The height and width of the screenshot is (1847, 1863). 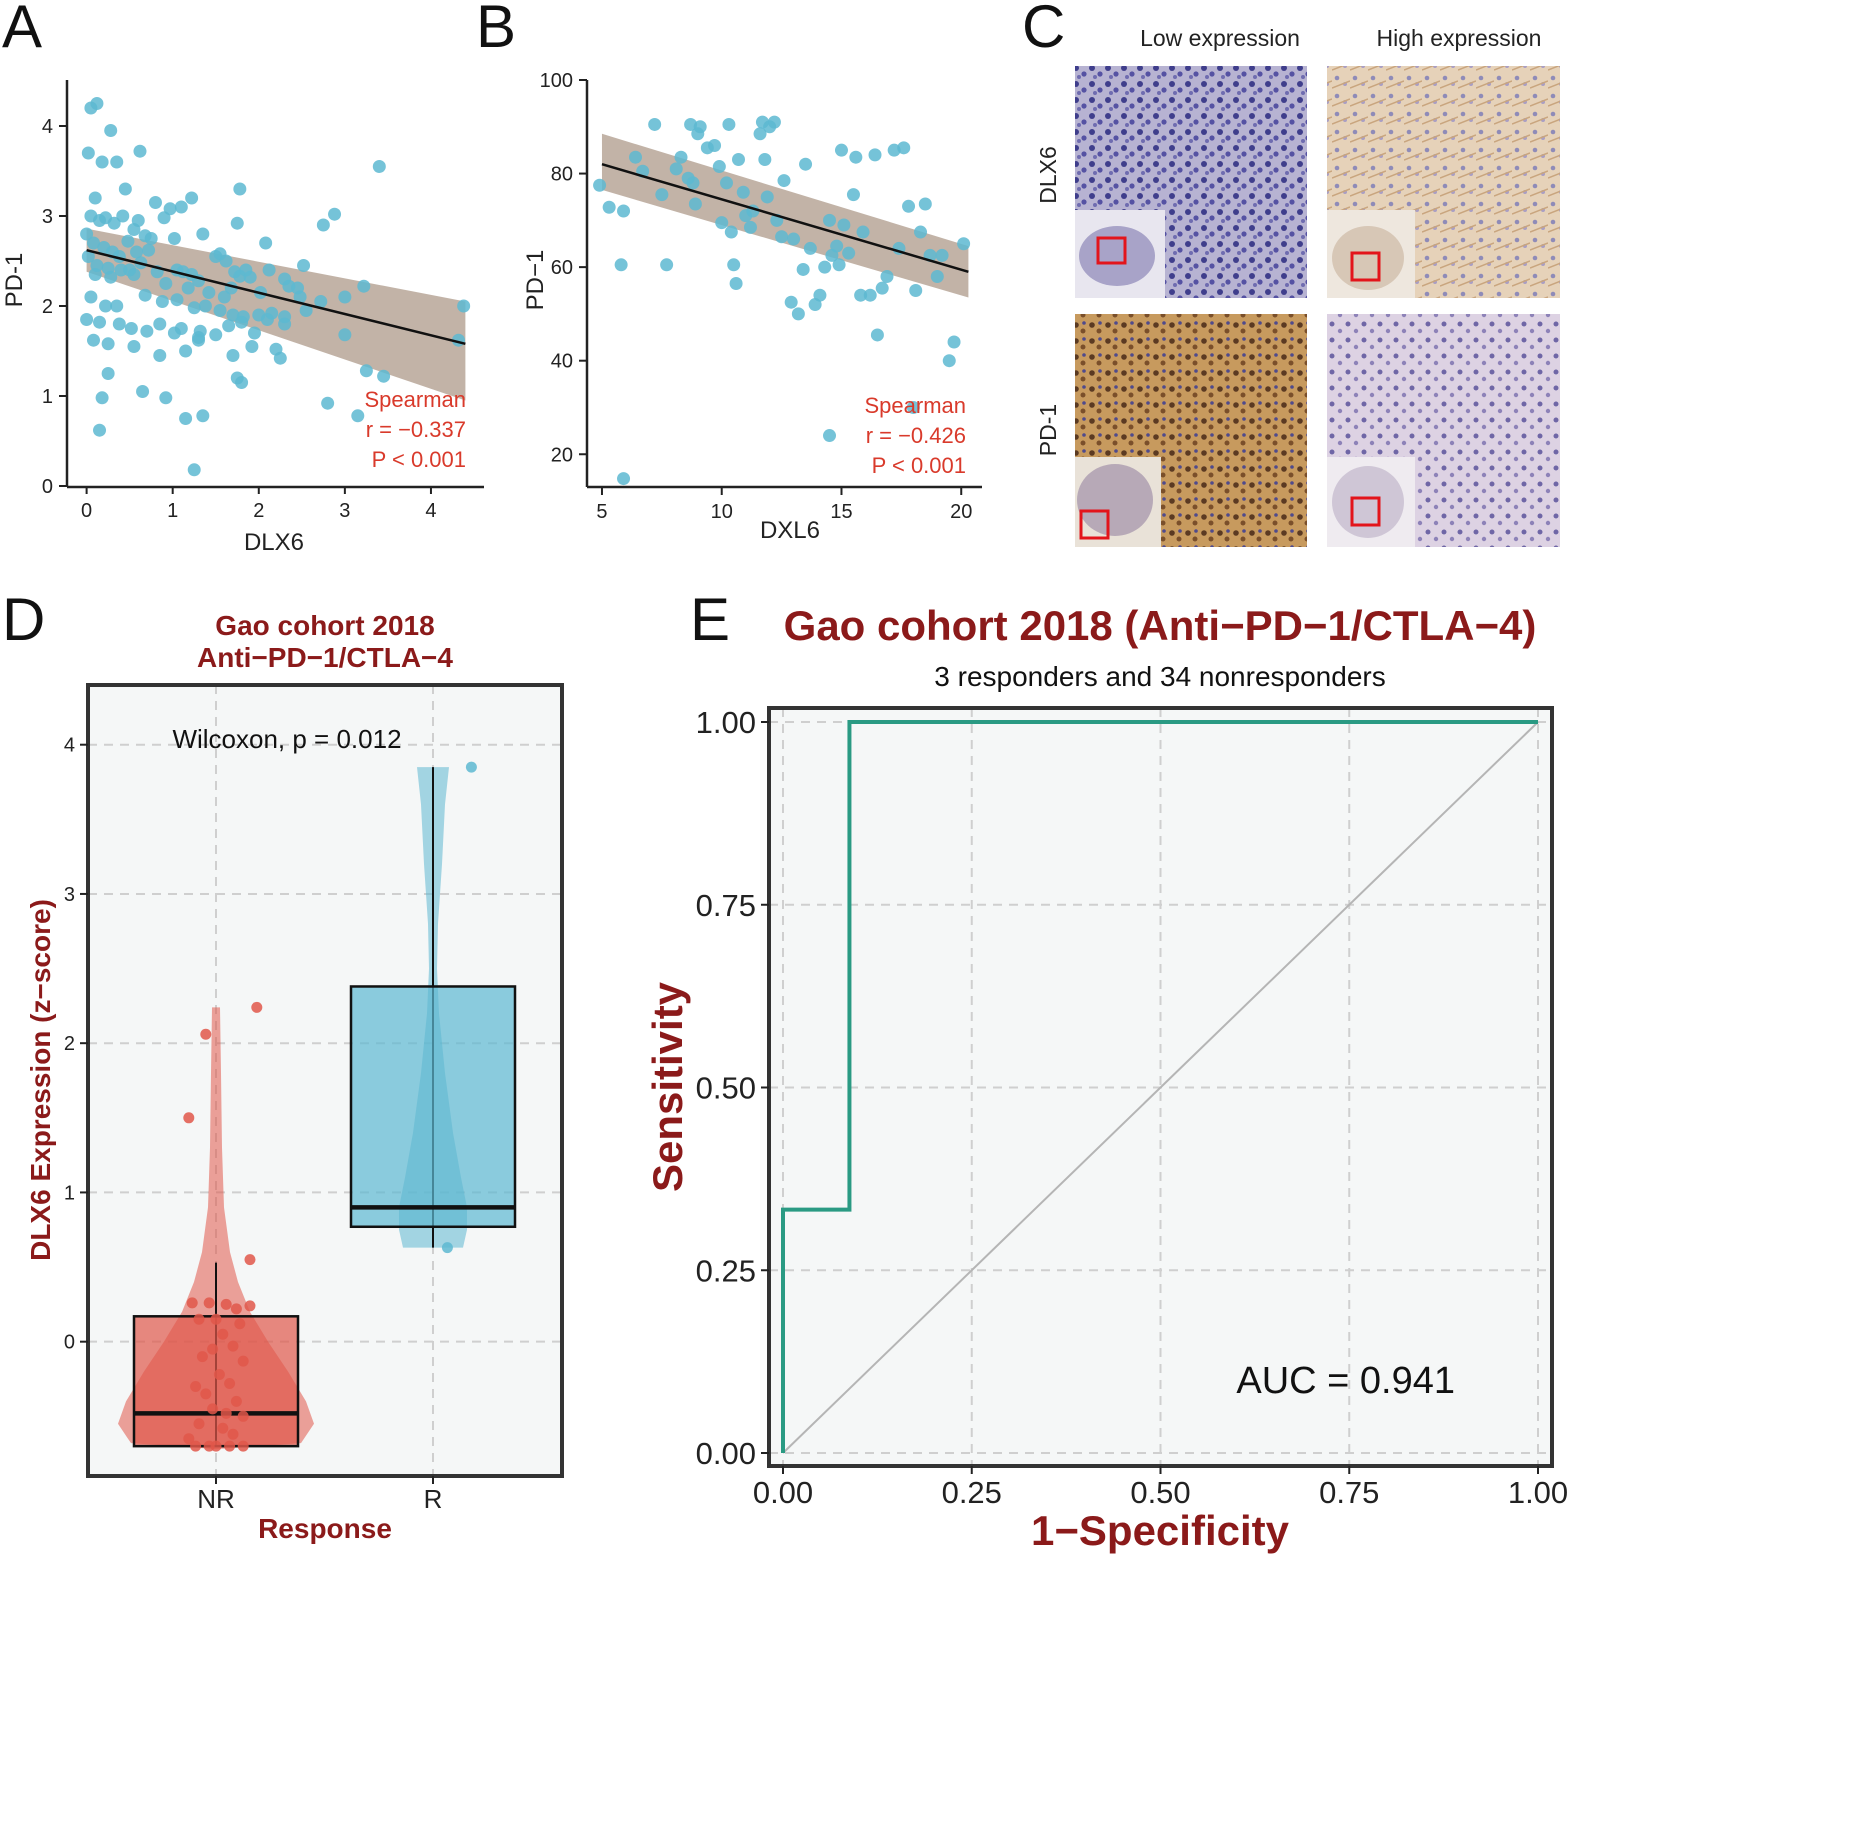 What do you see at coordinates (785, 215) in the screenshot?
I see `confidence-ribbon` at bounding box center [785, 215].